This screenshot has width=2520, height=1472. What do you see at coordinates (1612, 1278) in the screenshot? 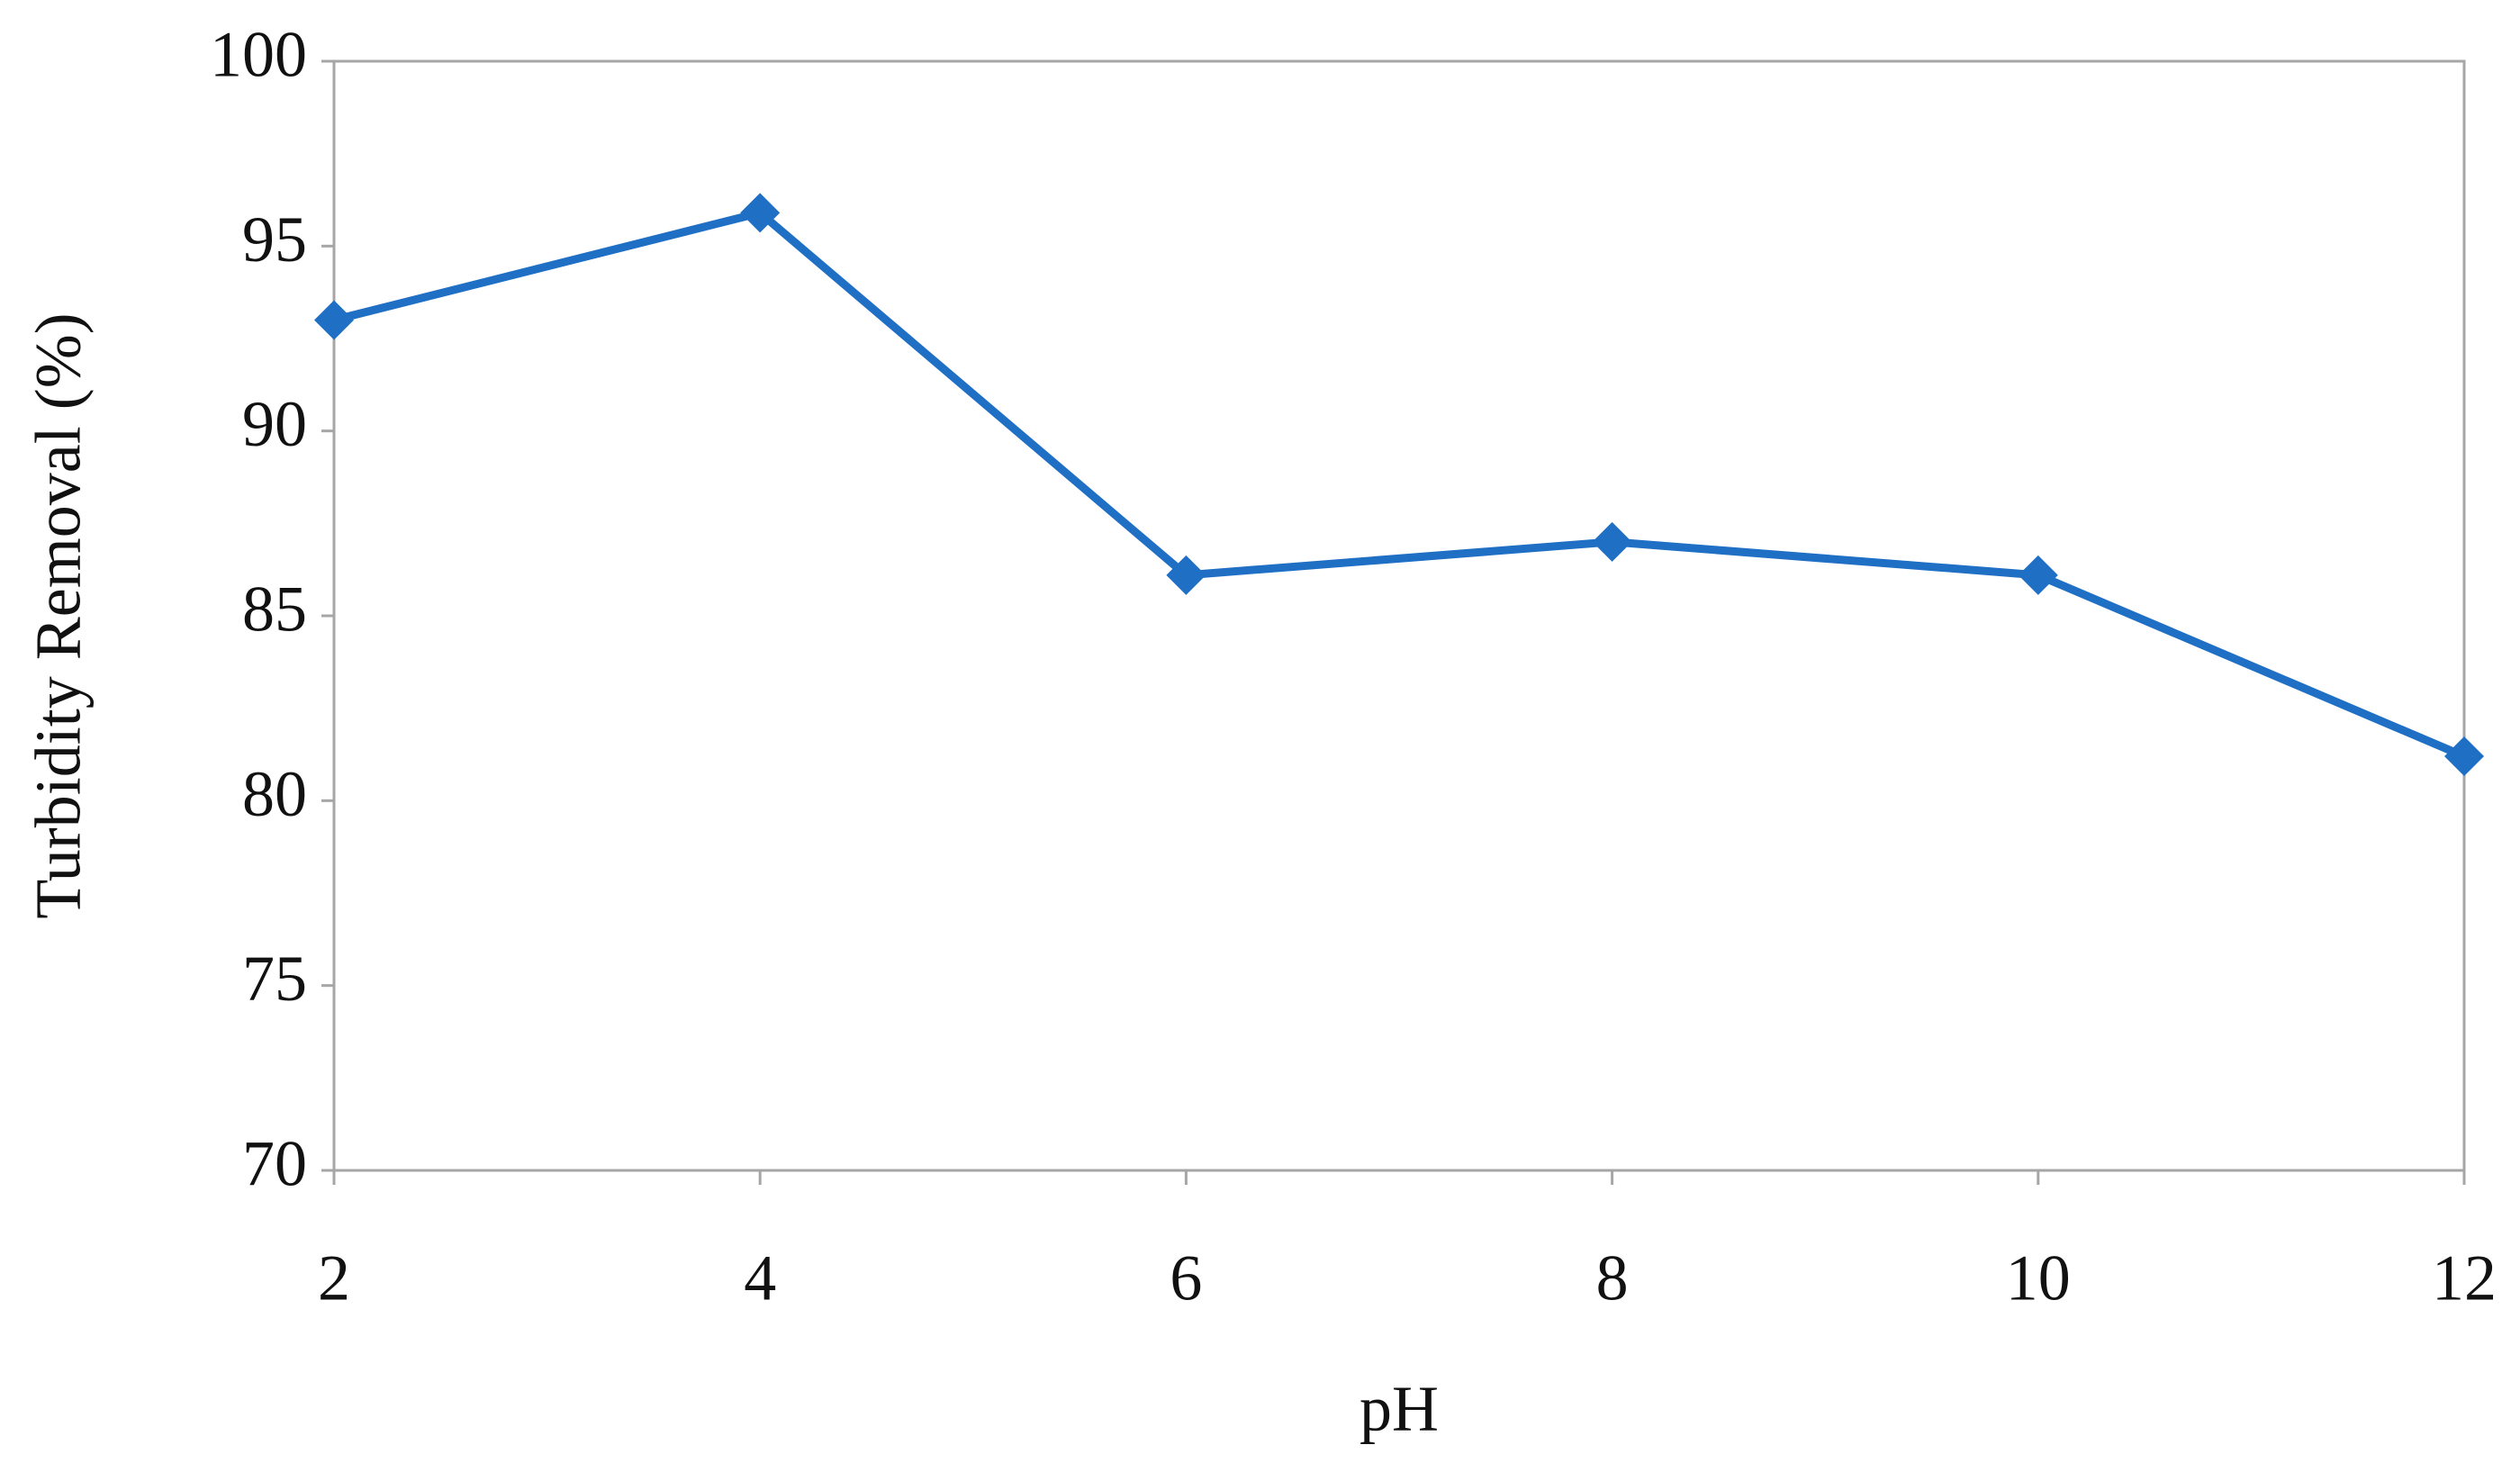
I see `x-tick-label: 8` at bounding box center [1612, 1278].